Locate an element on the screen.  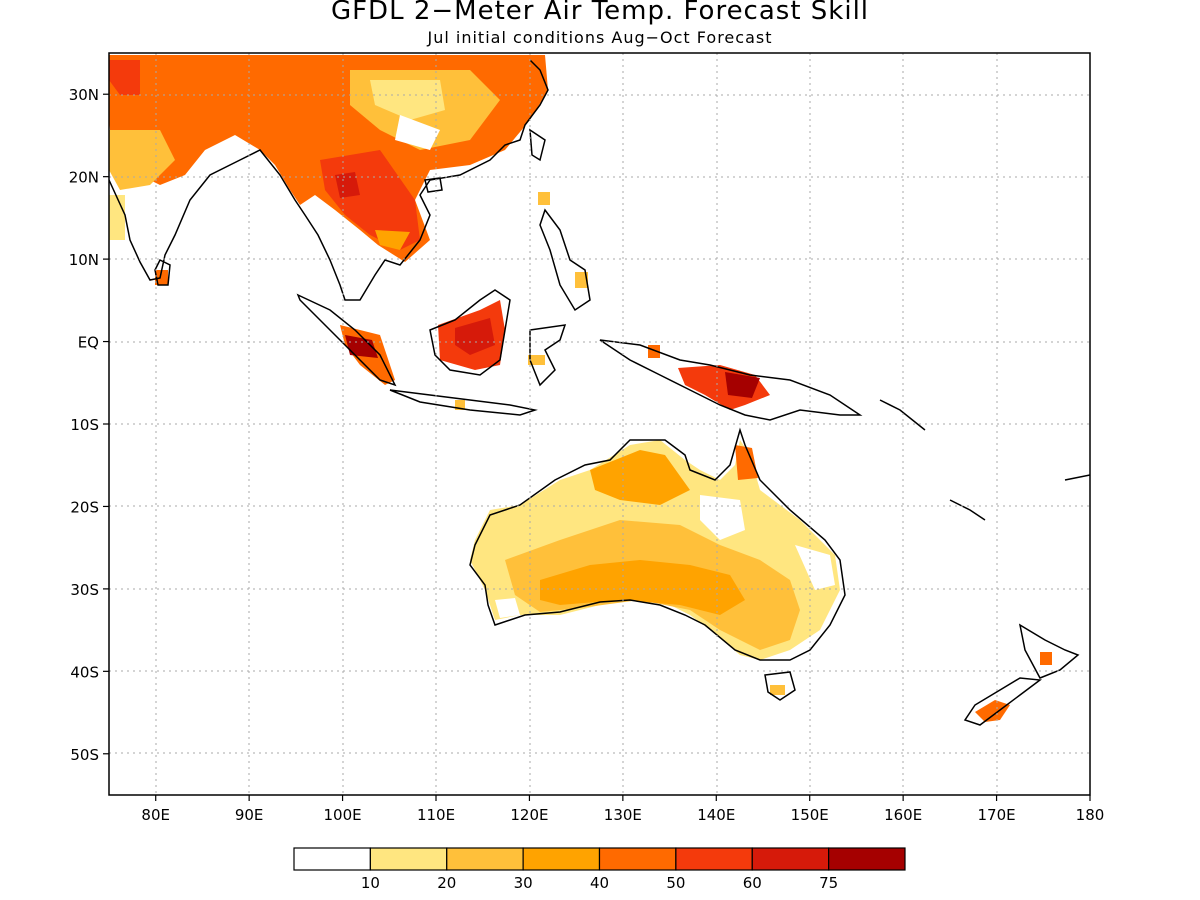
lon-tick-label: 100E is located at coordinates (343, 815).